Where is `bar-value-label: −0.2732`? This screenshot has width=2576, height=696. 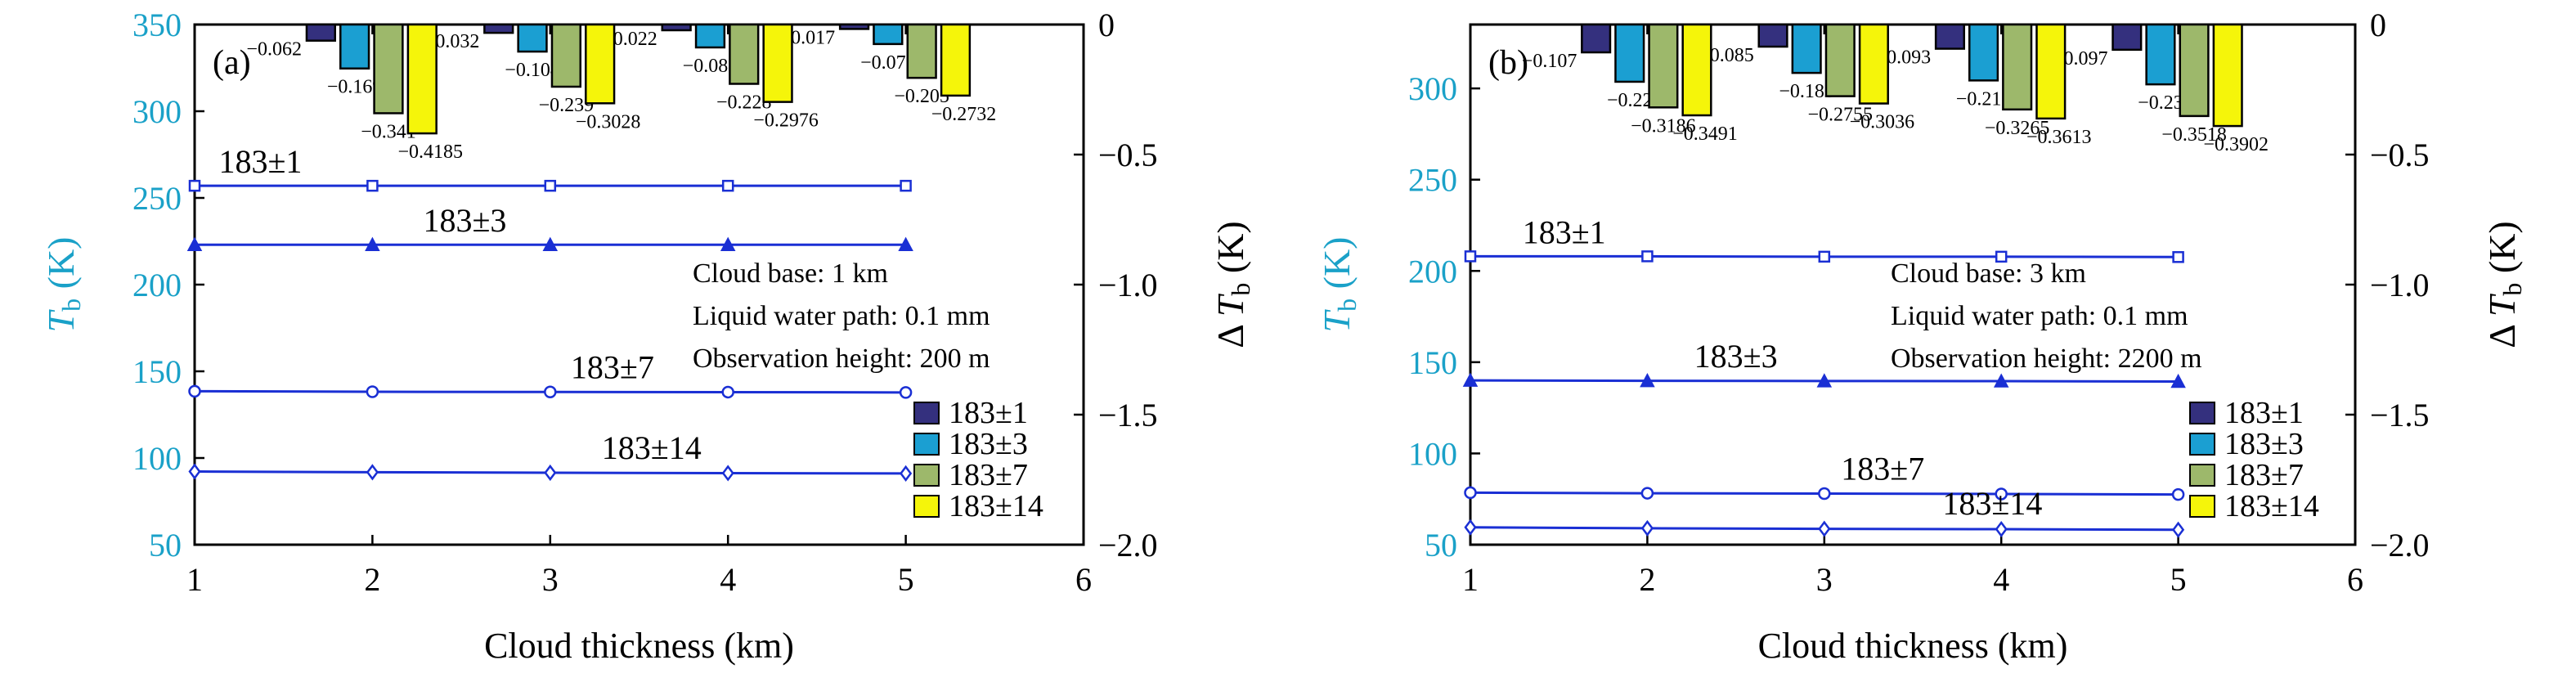 bar-value-label: −0.2732 is located at coordinates (964, 114).